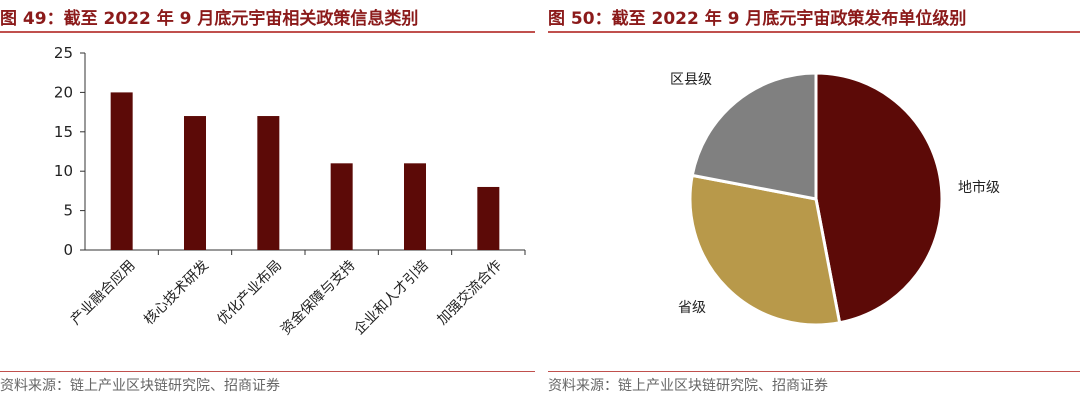 The image size is (1080, 403). Describe the element at coordinates (391, 297) in the screenshot. I see `x-tick-label: 企业和人才引培` at that location.